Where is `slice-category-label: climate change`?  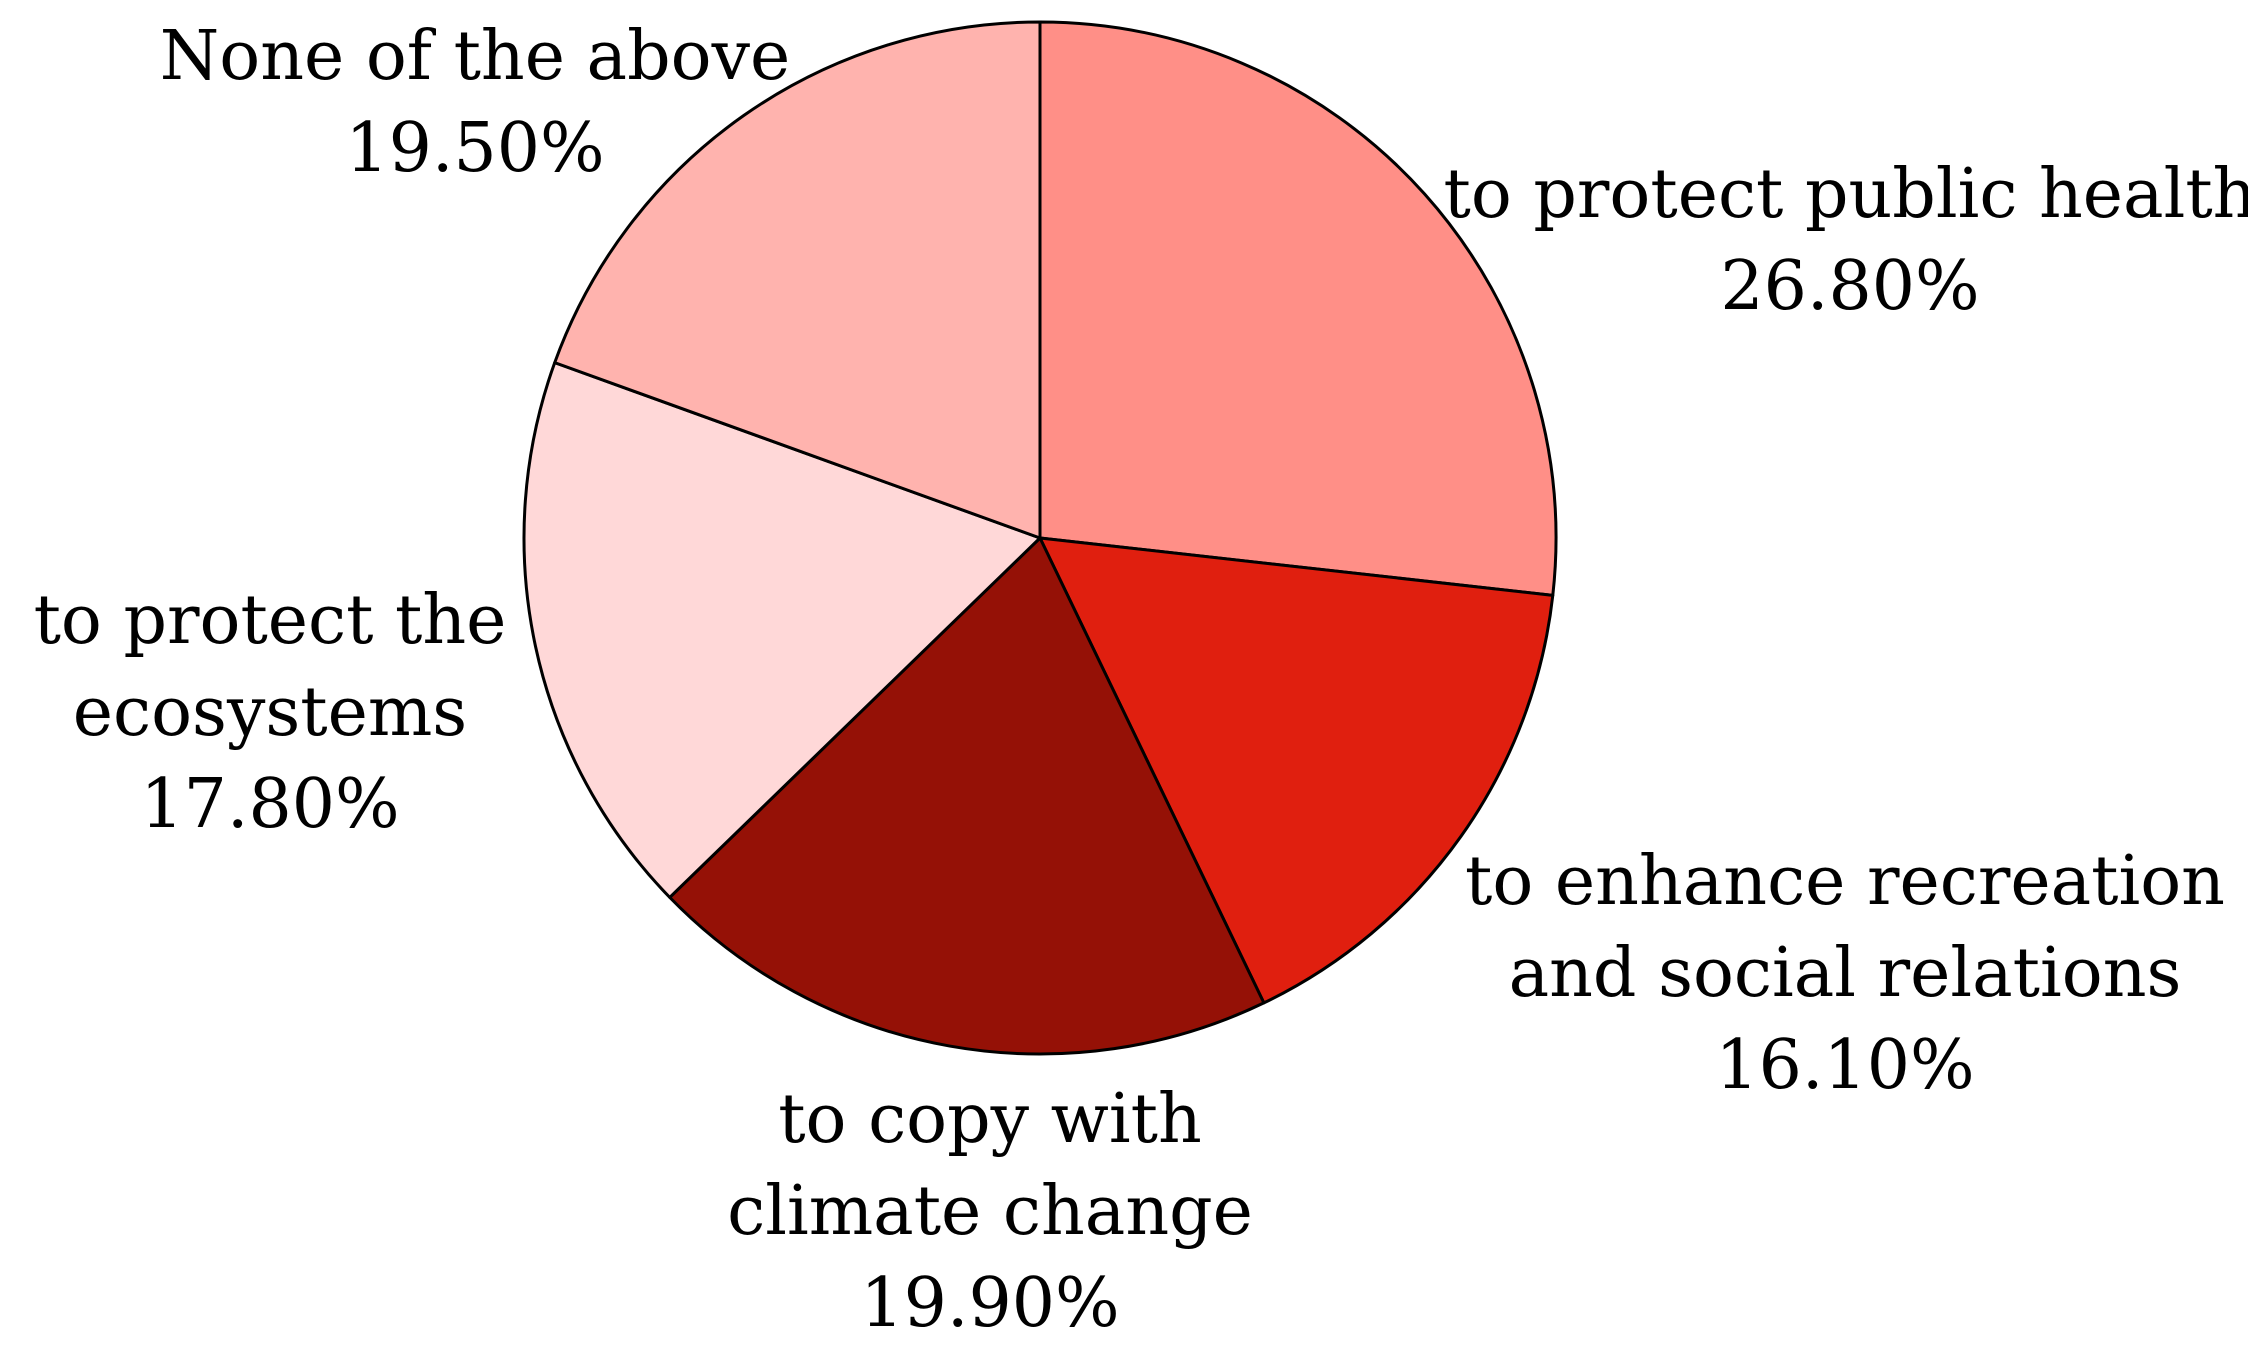 slice-category-label: climate change is located at coordinates (990, 1211).